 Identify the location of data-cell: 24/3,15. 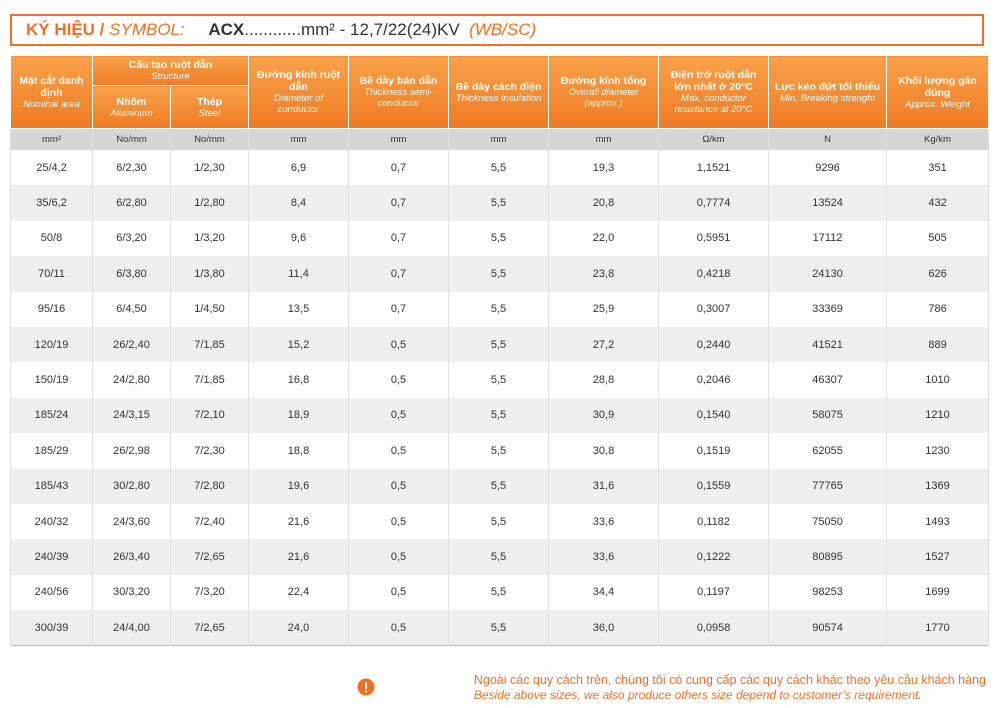
(131, 415).